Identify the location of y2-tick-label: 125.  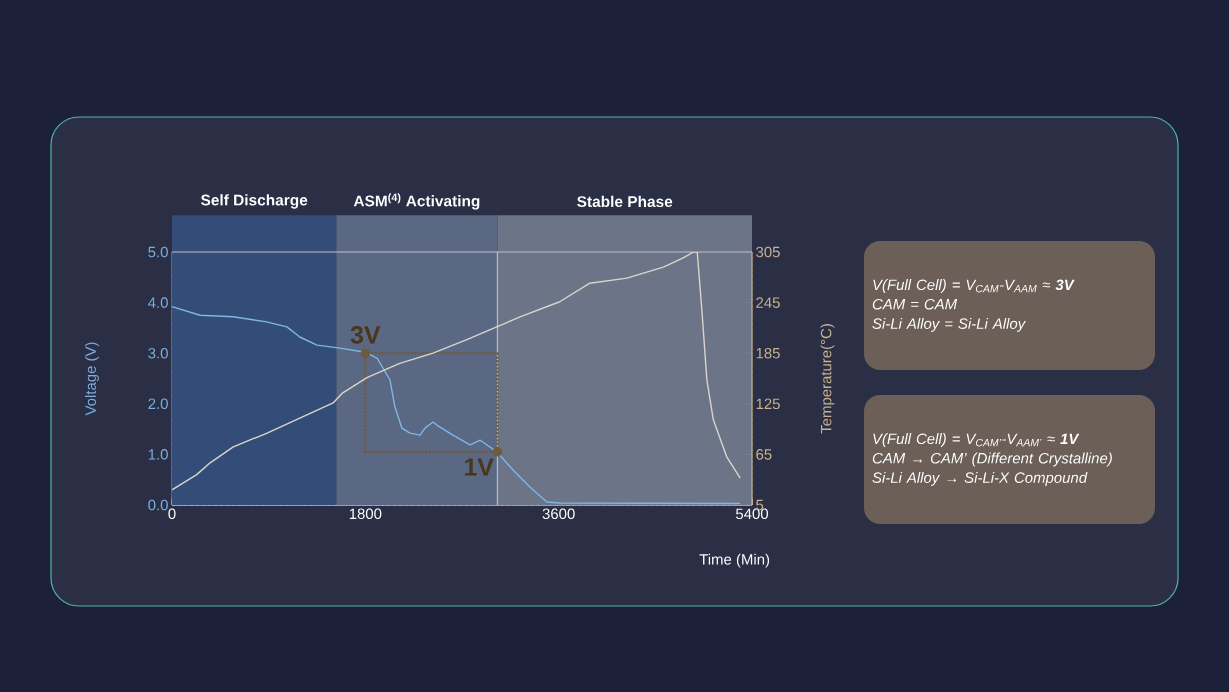
(768, 404).